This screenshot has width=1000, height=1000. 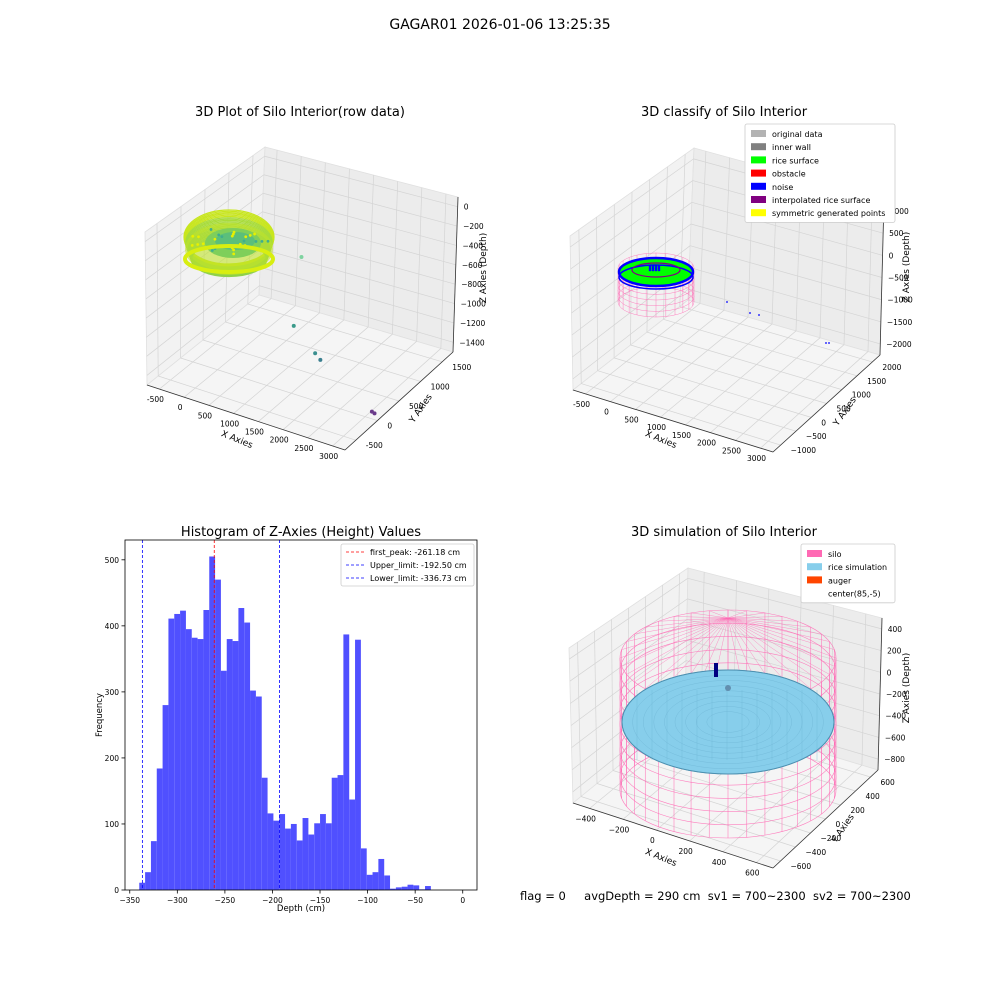 I want to click on z-tick-label: −1400, so click(x=472, y=342).